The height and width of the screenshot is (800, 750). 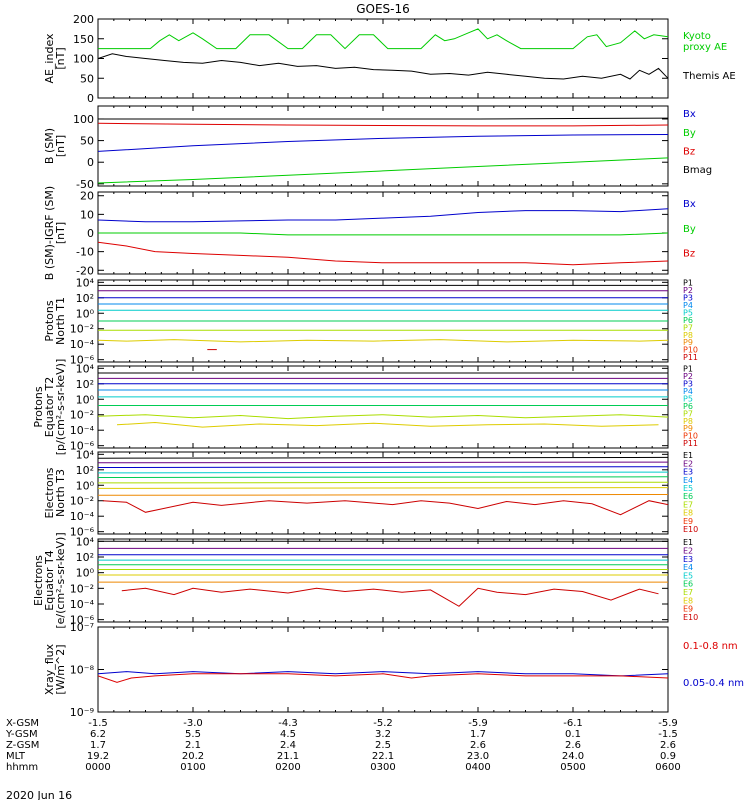 I want to click on y-axis-label: B (SM)-IGRF (SM), so click(x=49, y=233).